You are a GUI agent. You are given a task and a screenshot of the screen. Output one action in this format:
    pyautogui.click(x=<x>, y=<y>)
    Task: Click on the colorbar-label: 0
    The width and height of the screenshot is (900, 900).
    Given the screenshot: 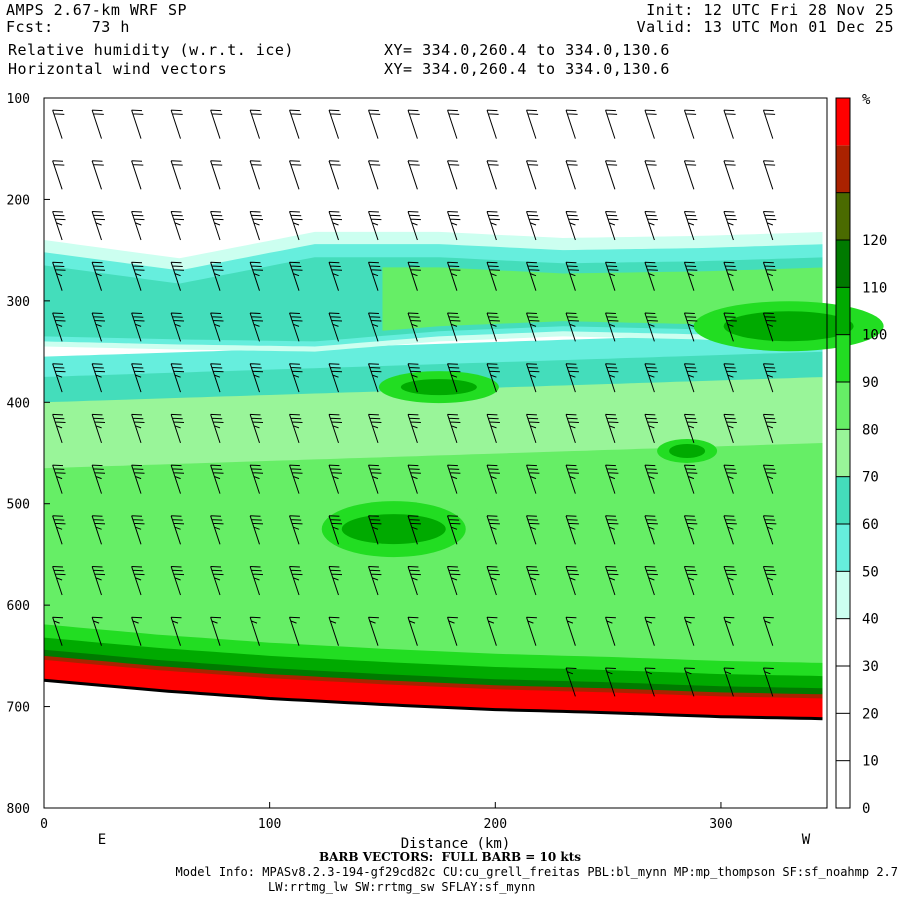 What is the action you would take?
    pyautogui.click(x=866, y=809)
    